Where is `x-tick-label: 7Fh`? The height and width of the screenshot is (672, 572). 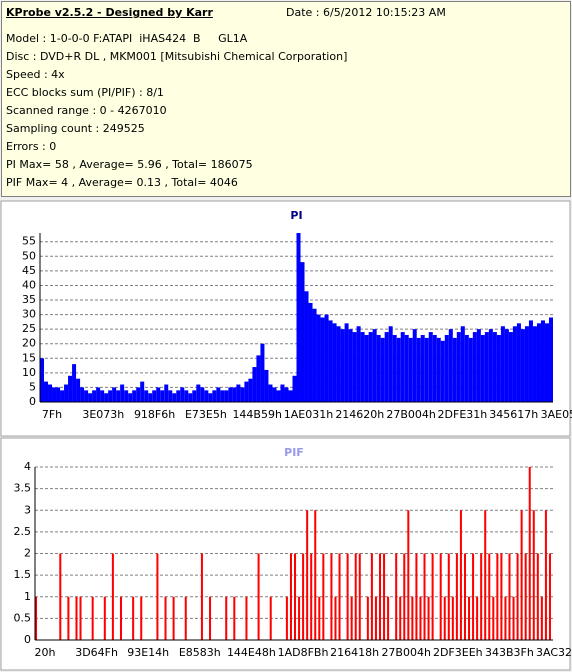 x-tick-label: 7Fh is located at coordinates (52, 414).